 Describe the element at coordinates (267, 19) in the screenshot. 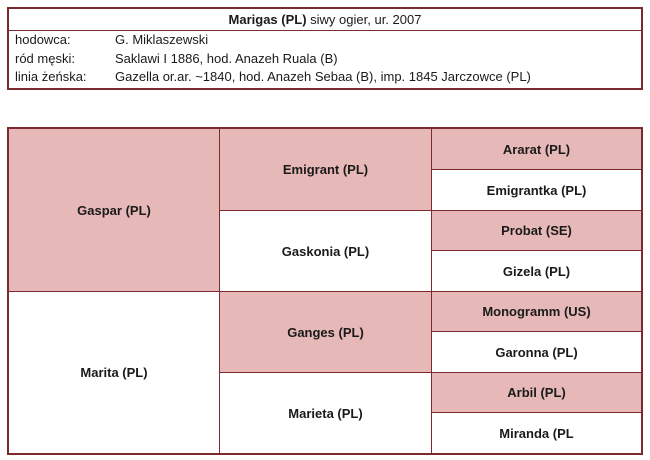

I see `horse-name: Marigas (PL)` at that location.